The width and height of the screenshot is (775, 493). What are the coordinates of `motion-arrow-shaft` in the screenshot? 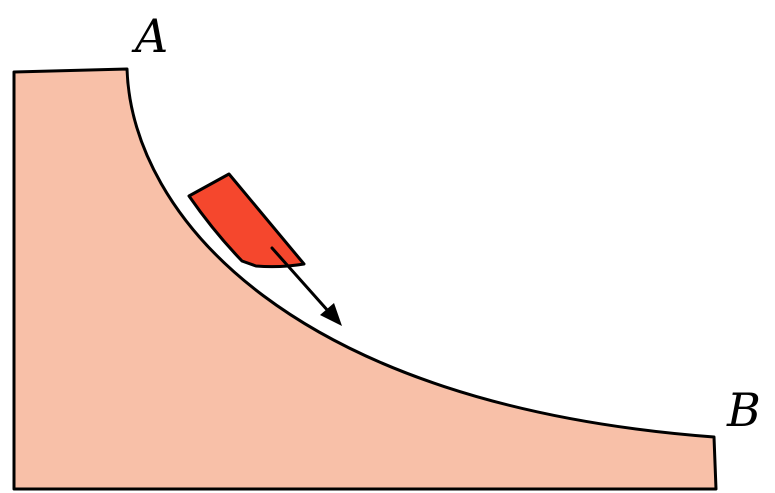 It's located at (300, 280).